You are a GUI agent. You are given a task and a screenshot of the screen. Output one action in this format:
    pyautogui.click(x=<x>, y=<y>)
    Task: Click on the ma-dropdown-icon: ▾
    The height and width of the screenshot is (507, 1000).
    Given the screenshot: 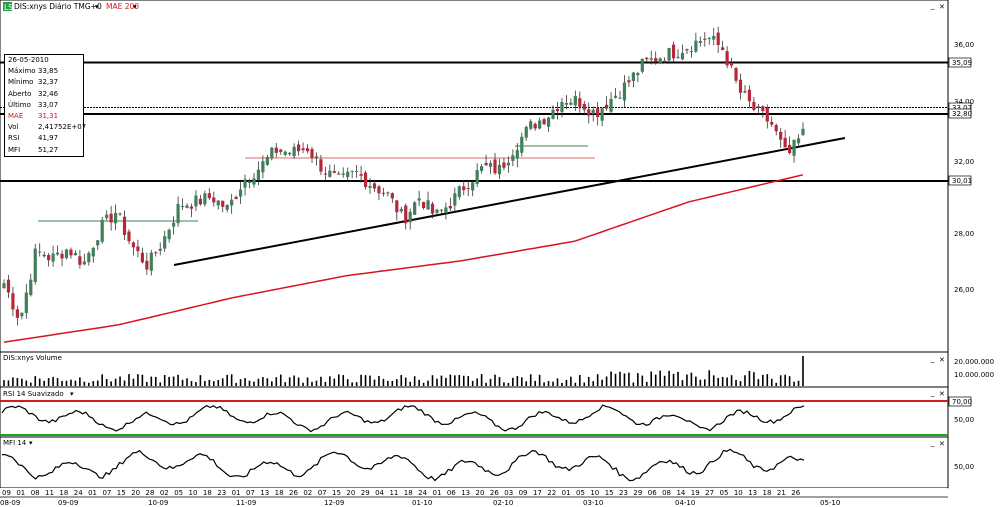 What is the action you would take?
    pyautogui.click(x=135, y=6)
    